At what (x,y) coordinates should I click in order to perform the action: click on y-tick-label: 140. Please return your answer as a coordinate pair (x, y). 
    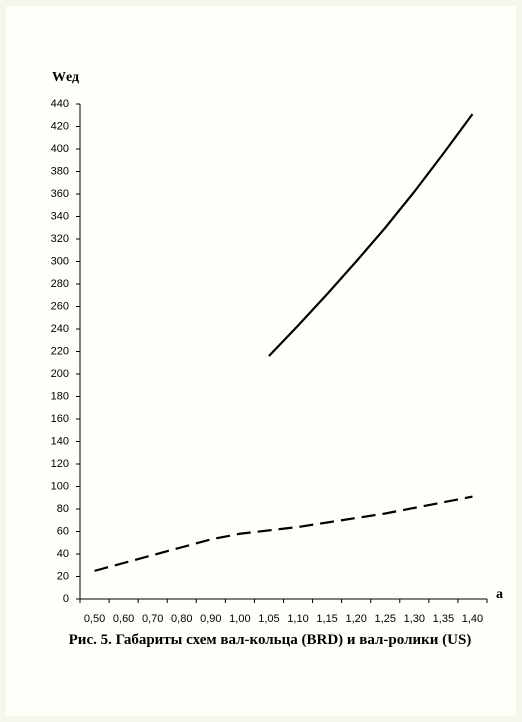
    Looking at the image, I should click on (60, 441).